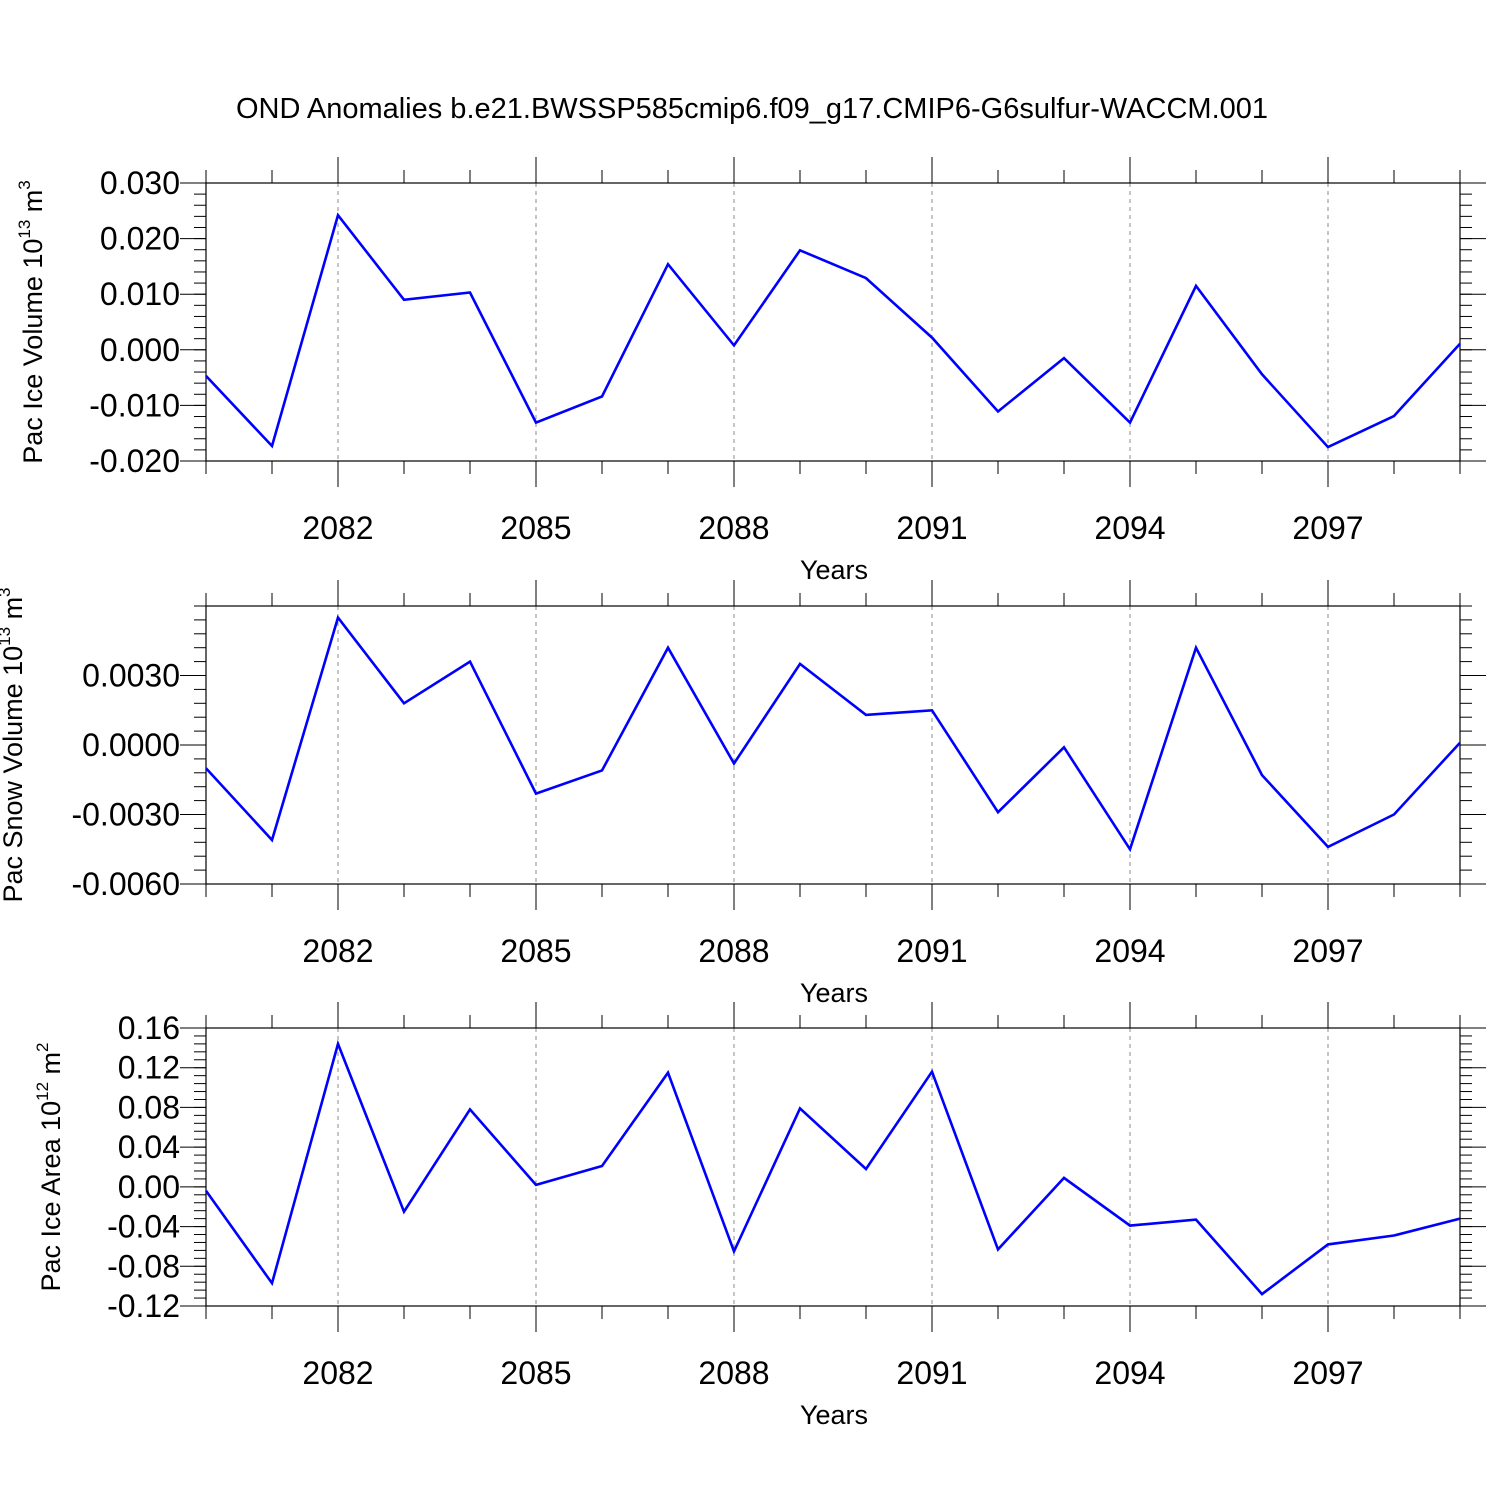  I want to click on y-tick-label: 0.0000, so click(131, 745).